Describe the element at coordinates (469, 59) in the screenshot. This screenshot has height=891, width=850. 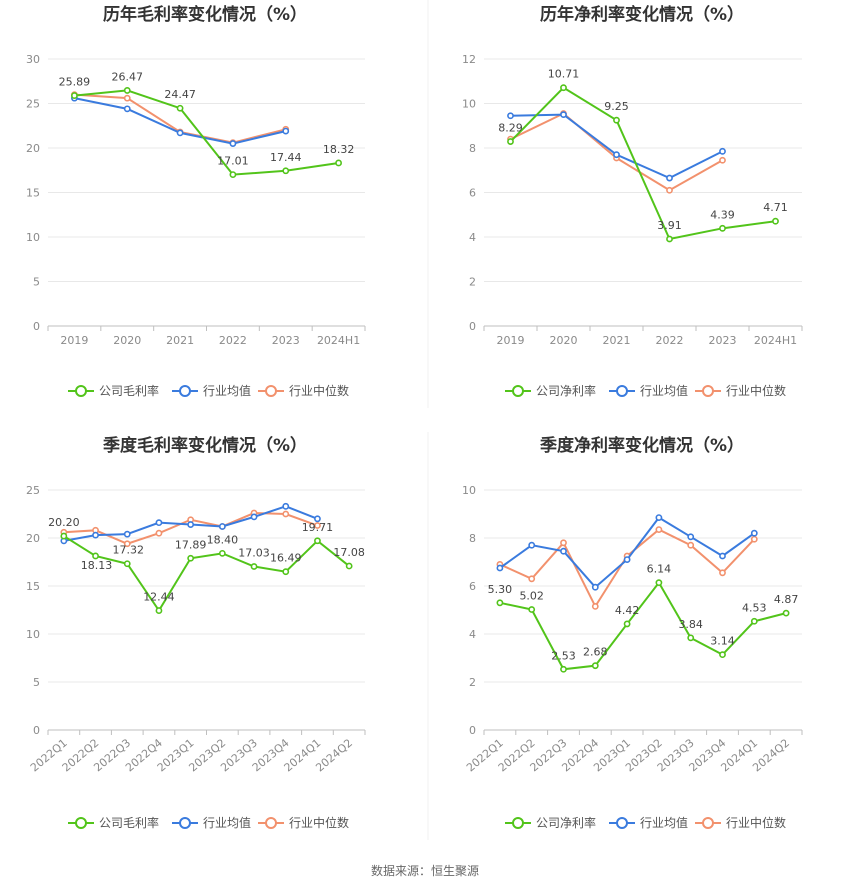
I see `y-tick-label: 12` at that location.